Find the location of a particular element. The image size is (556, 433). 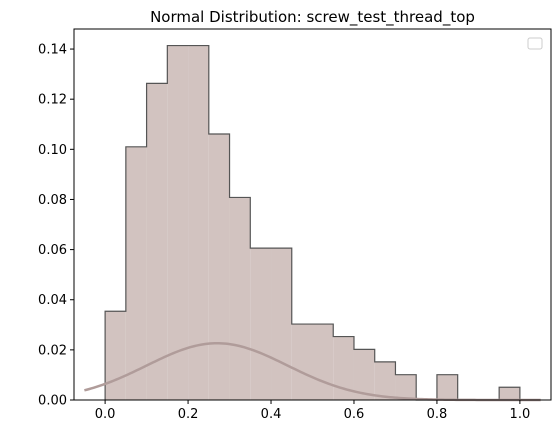

x-tick-label: 0.8 is located at coordinates (437, 414).